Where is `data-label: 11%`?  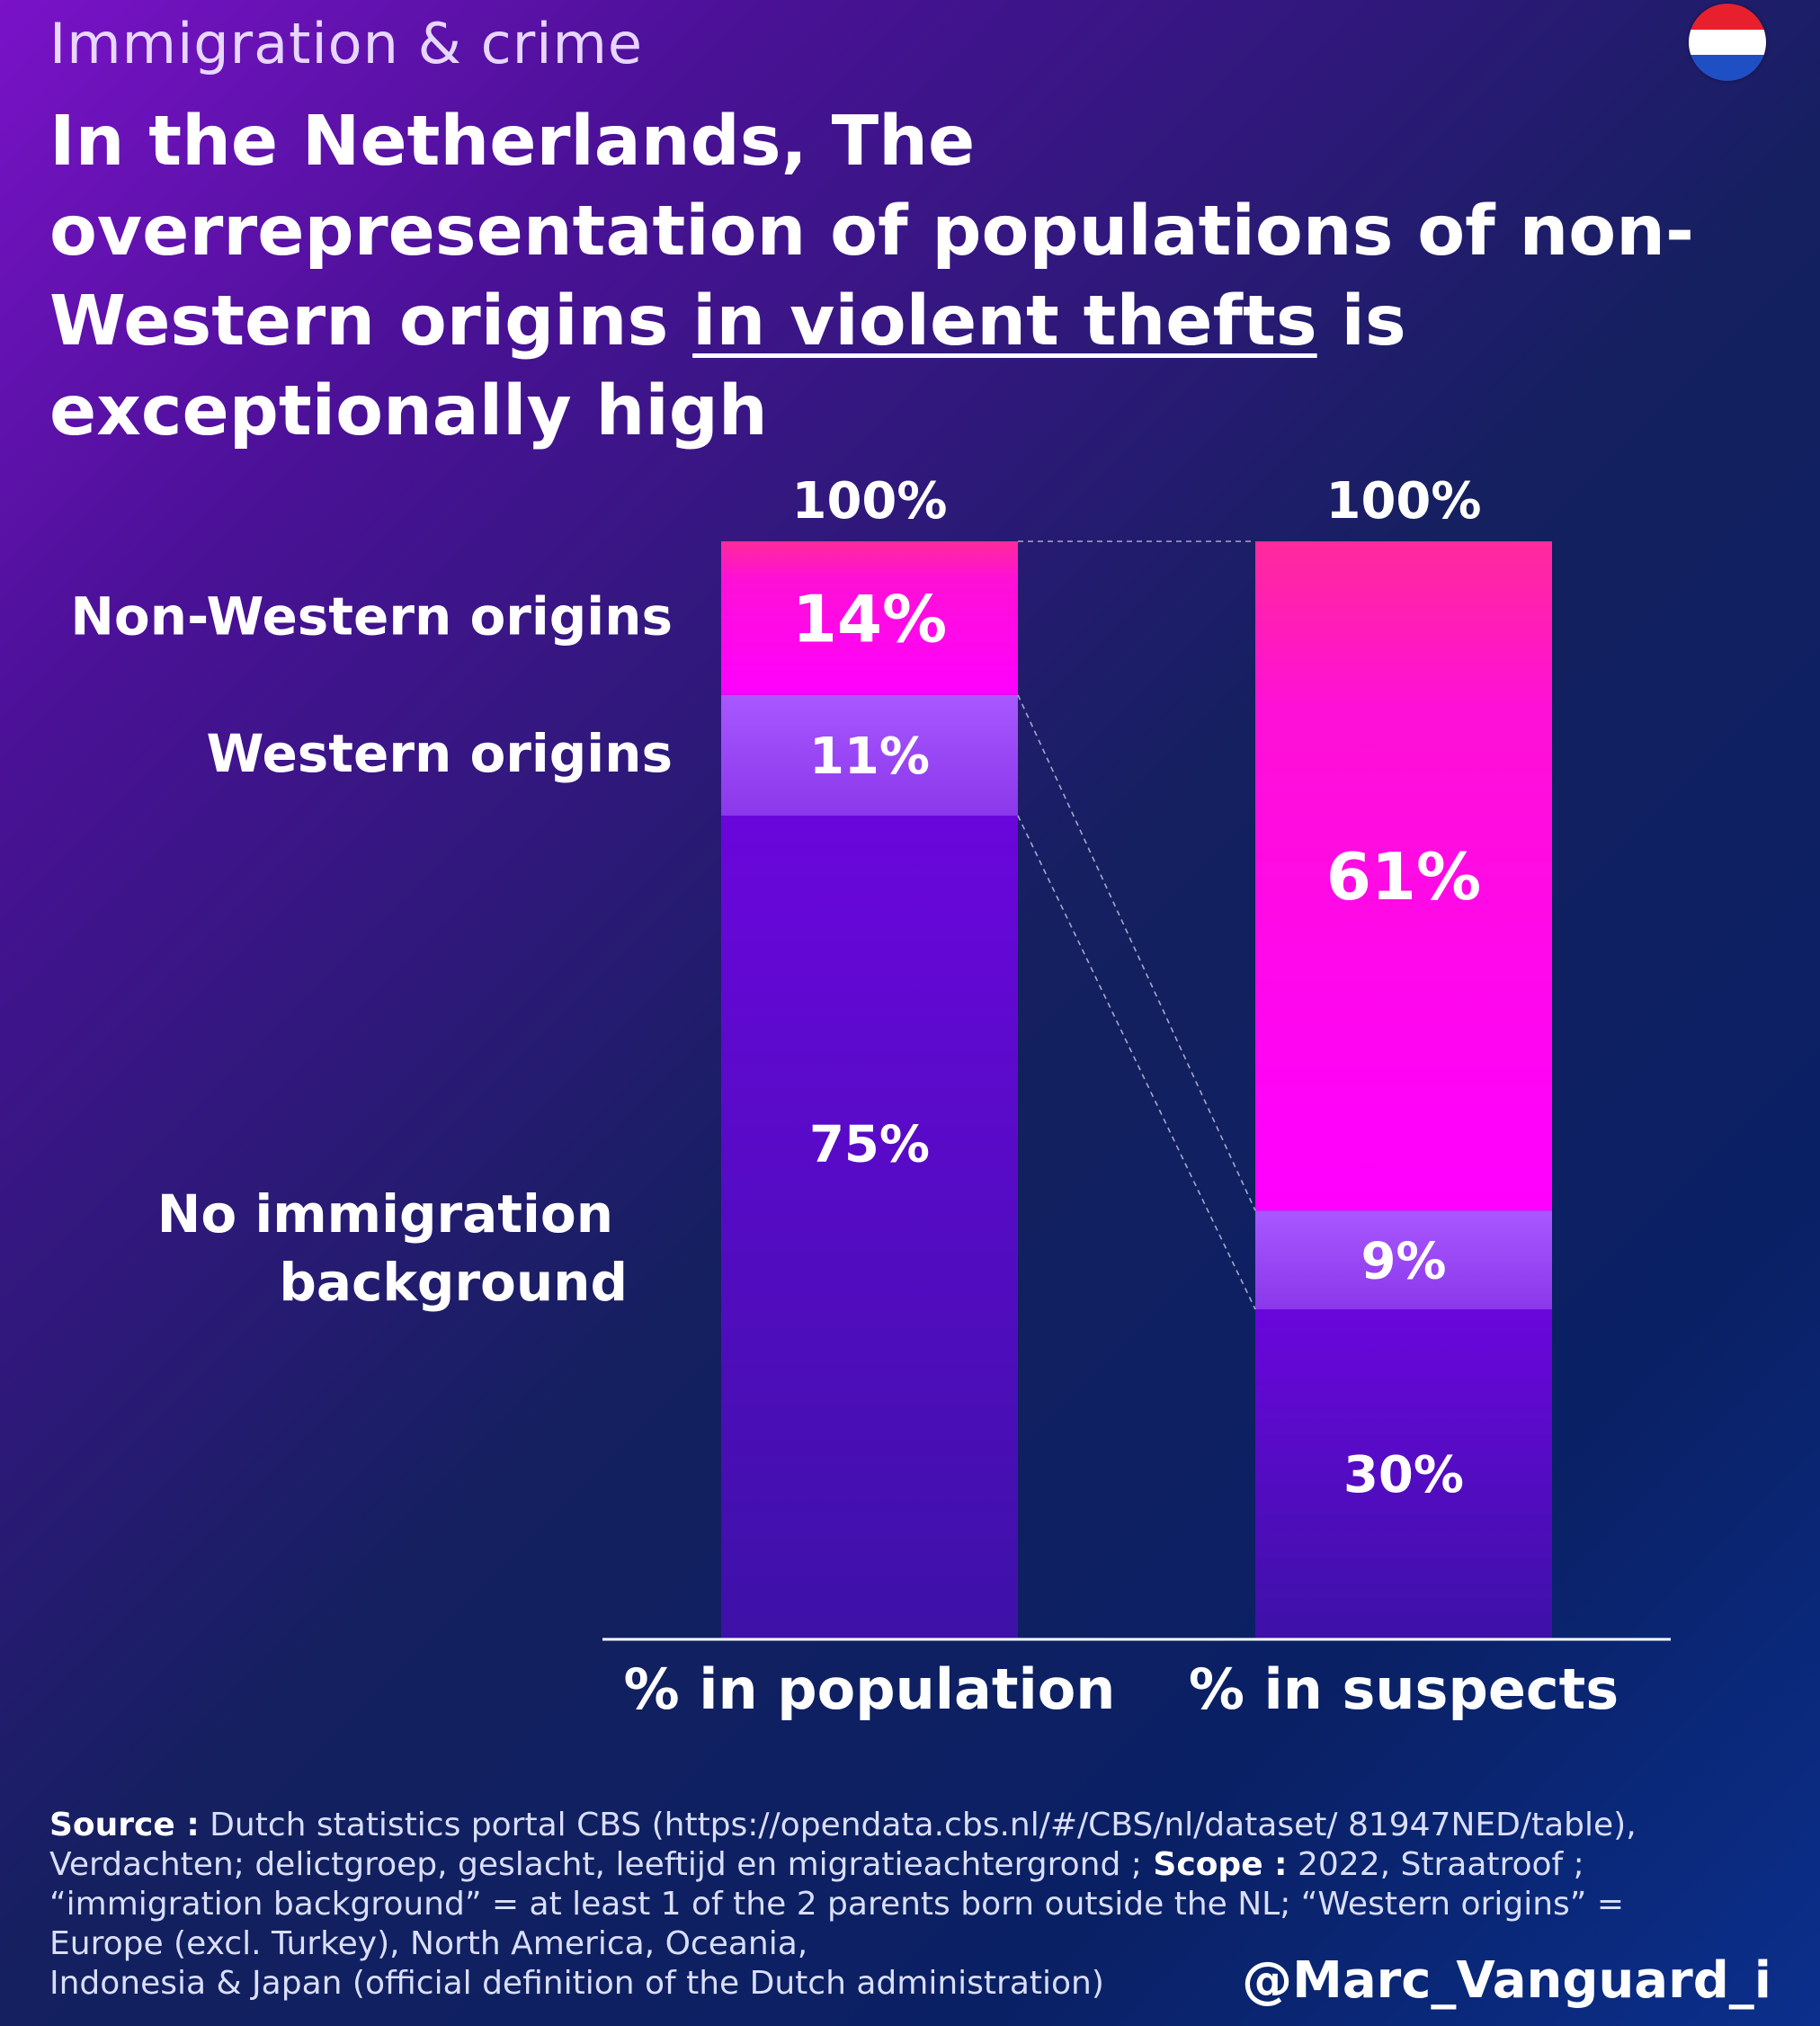
data-label: 11% is located at coordinates (869, 756).